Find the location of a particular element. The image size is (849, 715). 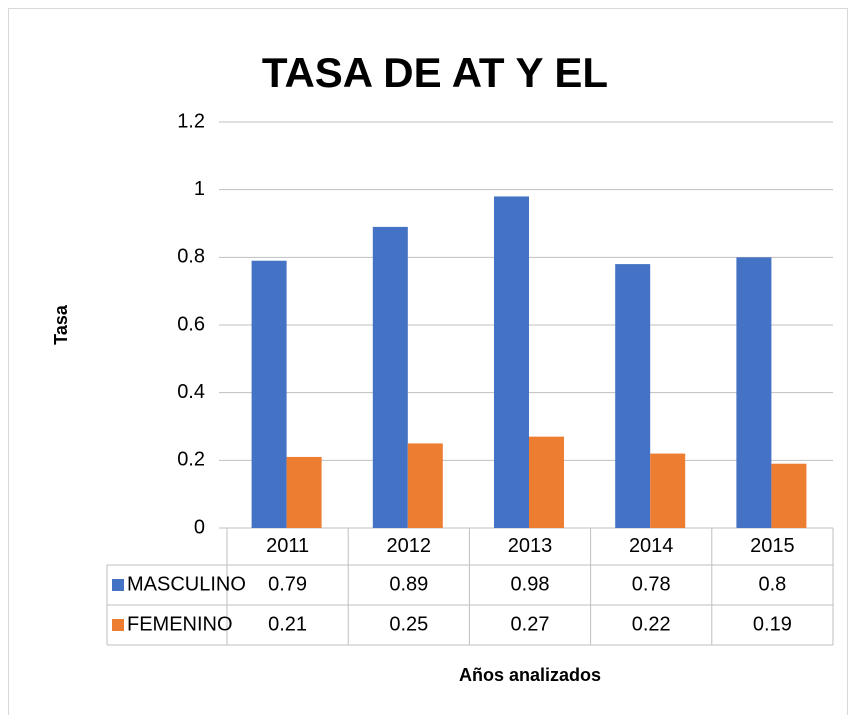

data-label: 0.79 is located at coordinates (287, 584).